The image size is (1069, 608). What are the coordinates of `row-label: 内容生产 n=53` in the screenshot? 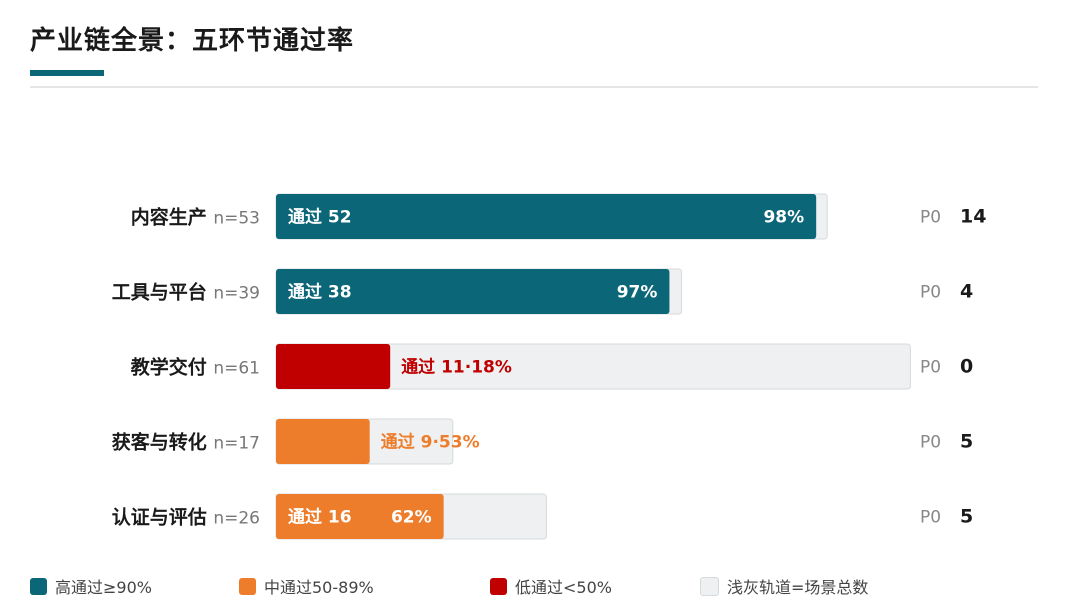 It's located at (195, 217).